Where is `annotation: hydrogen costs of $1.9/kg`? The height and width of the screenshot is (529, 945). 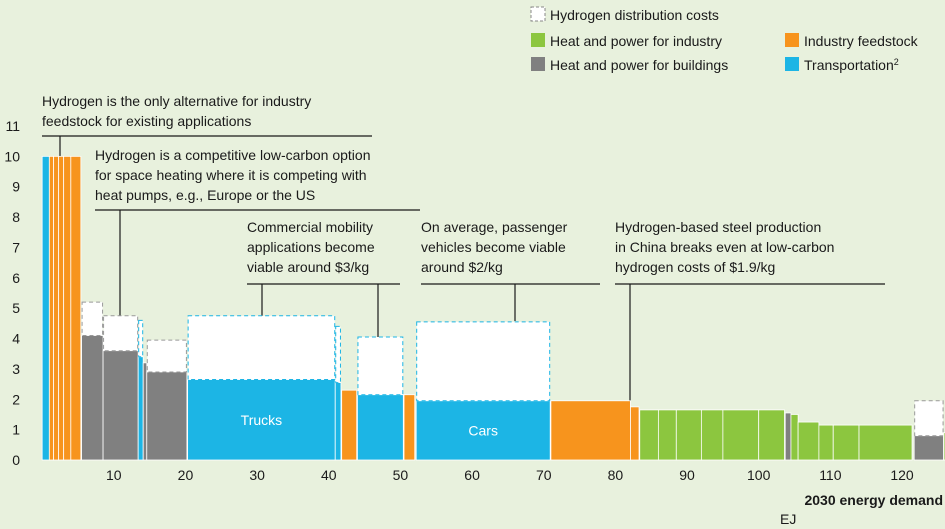 annotation: hydrogen costs of $1.9/kg is located at coordinates (695, 267).